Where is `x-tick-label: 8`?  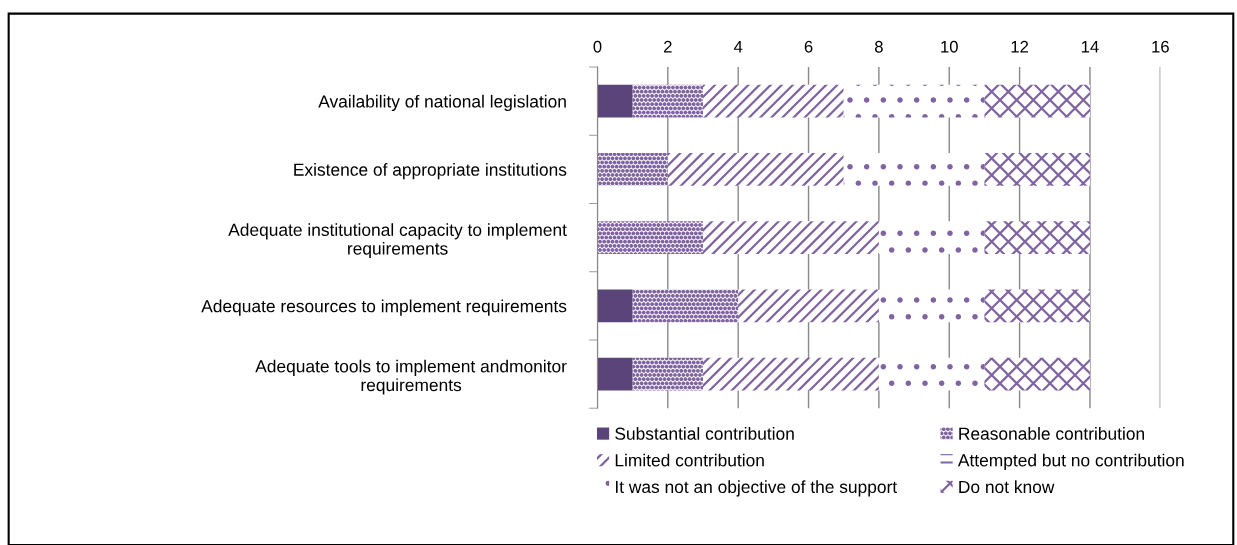
x-tick-label: 8 is located at coordinates (878, 46).